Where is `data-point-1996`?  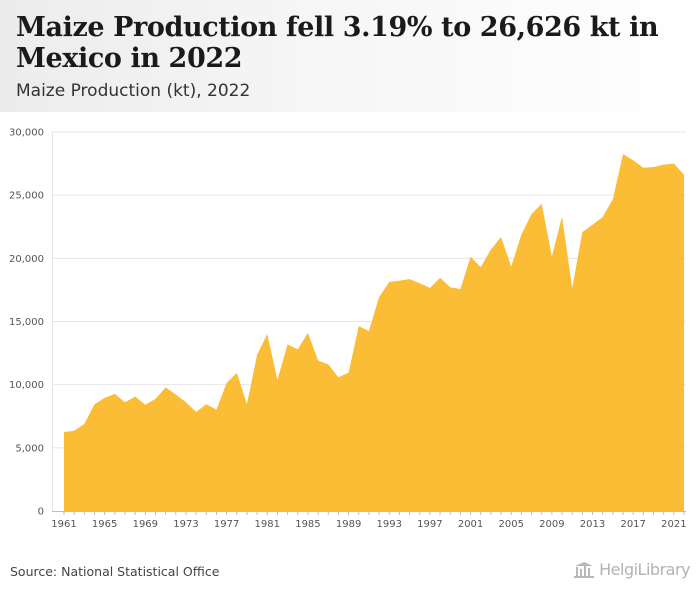
data-point-1996 is located at coordinates (420, 283).